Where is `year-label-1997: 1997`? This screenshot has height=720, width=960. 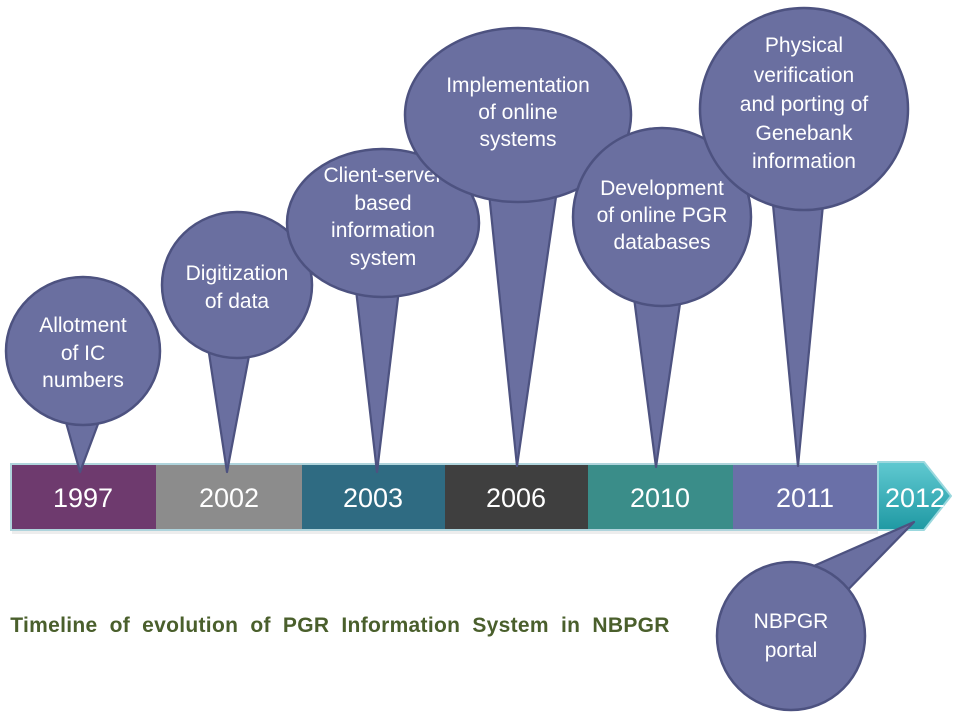 year-label-1997: 1997 is located at coordinates (83, 498).